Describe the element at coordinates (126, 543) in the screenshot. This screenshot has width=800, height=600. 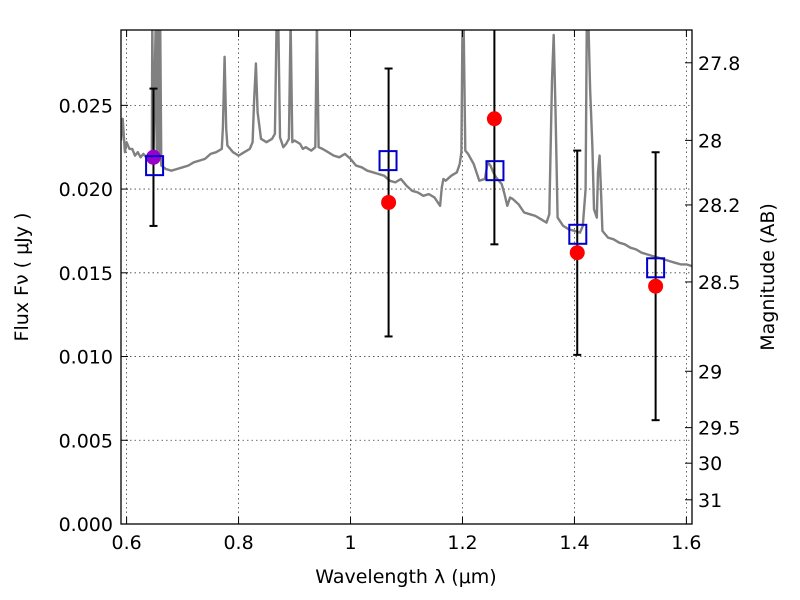
I see `x-tick-label: 0.6` at that location.